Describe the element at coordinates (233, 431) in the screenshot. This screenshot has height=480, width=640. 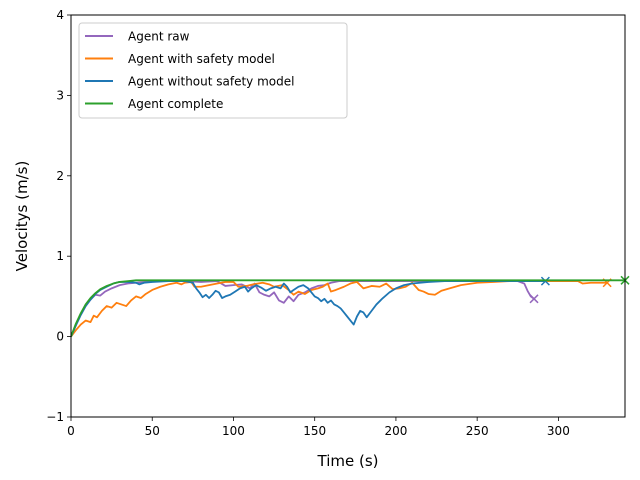
I see `x-tick-label: 100` at that location.